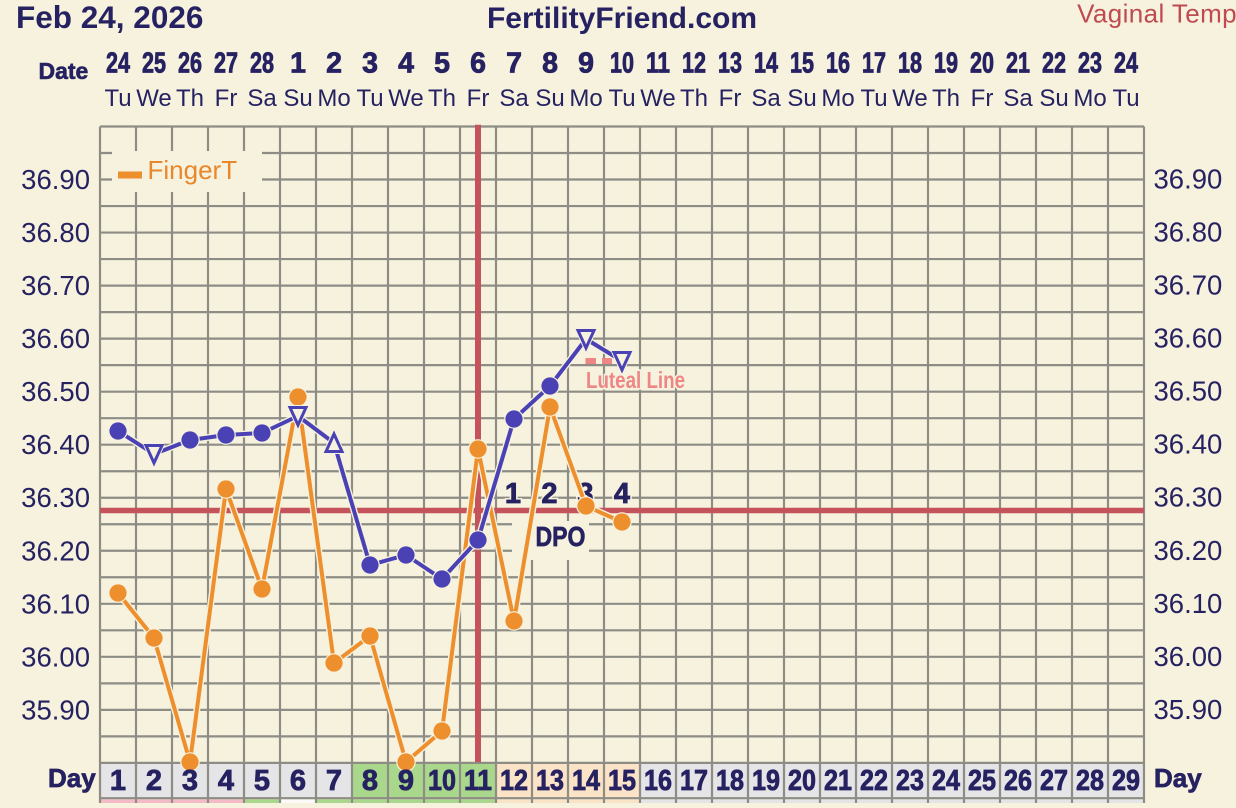  What do you see at coordinates (910, 781) in the screenshot?
I see `svg-text: 23` at bounding box center [910, 781].